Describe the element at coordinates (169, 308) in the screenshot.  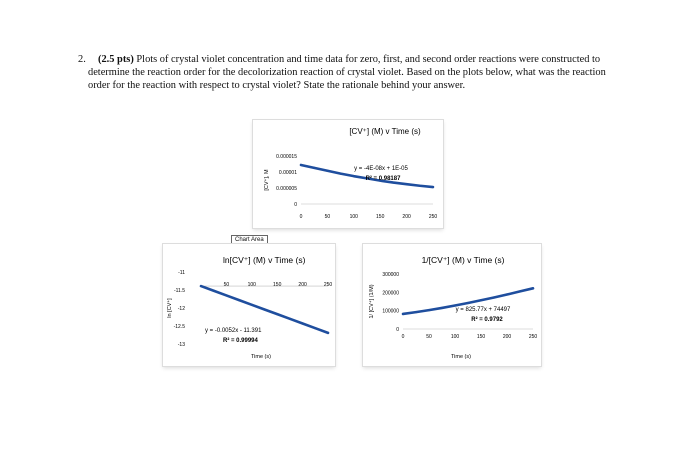
I see `y-axis-label: ln [CV⁺]` at that location.